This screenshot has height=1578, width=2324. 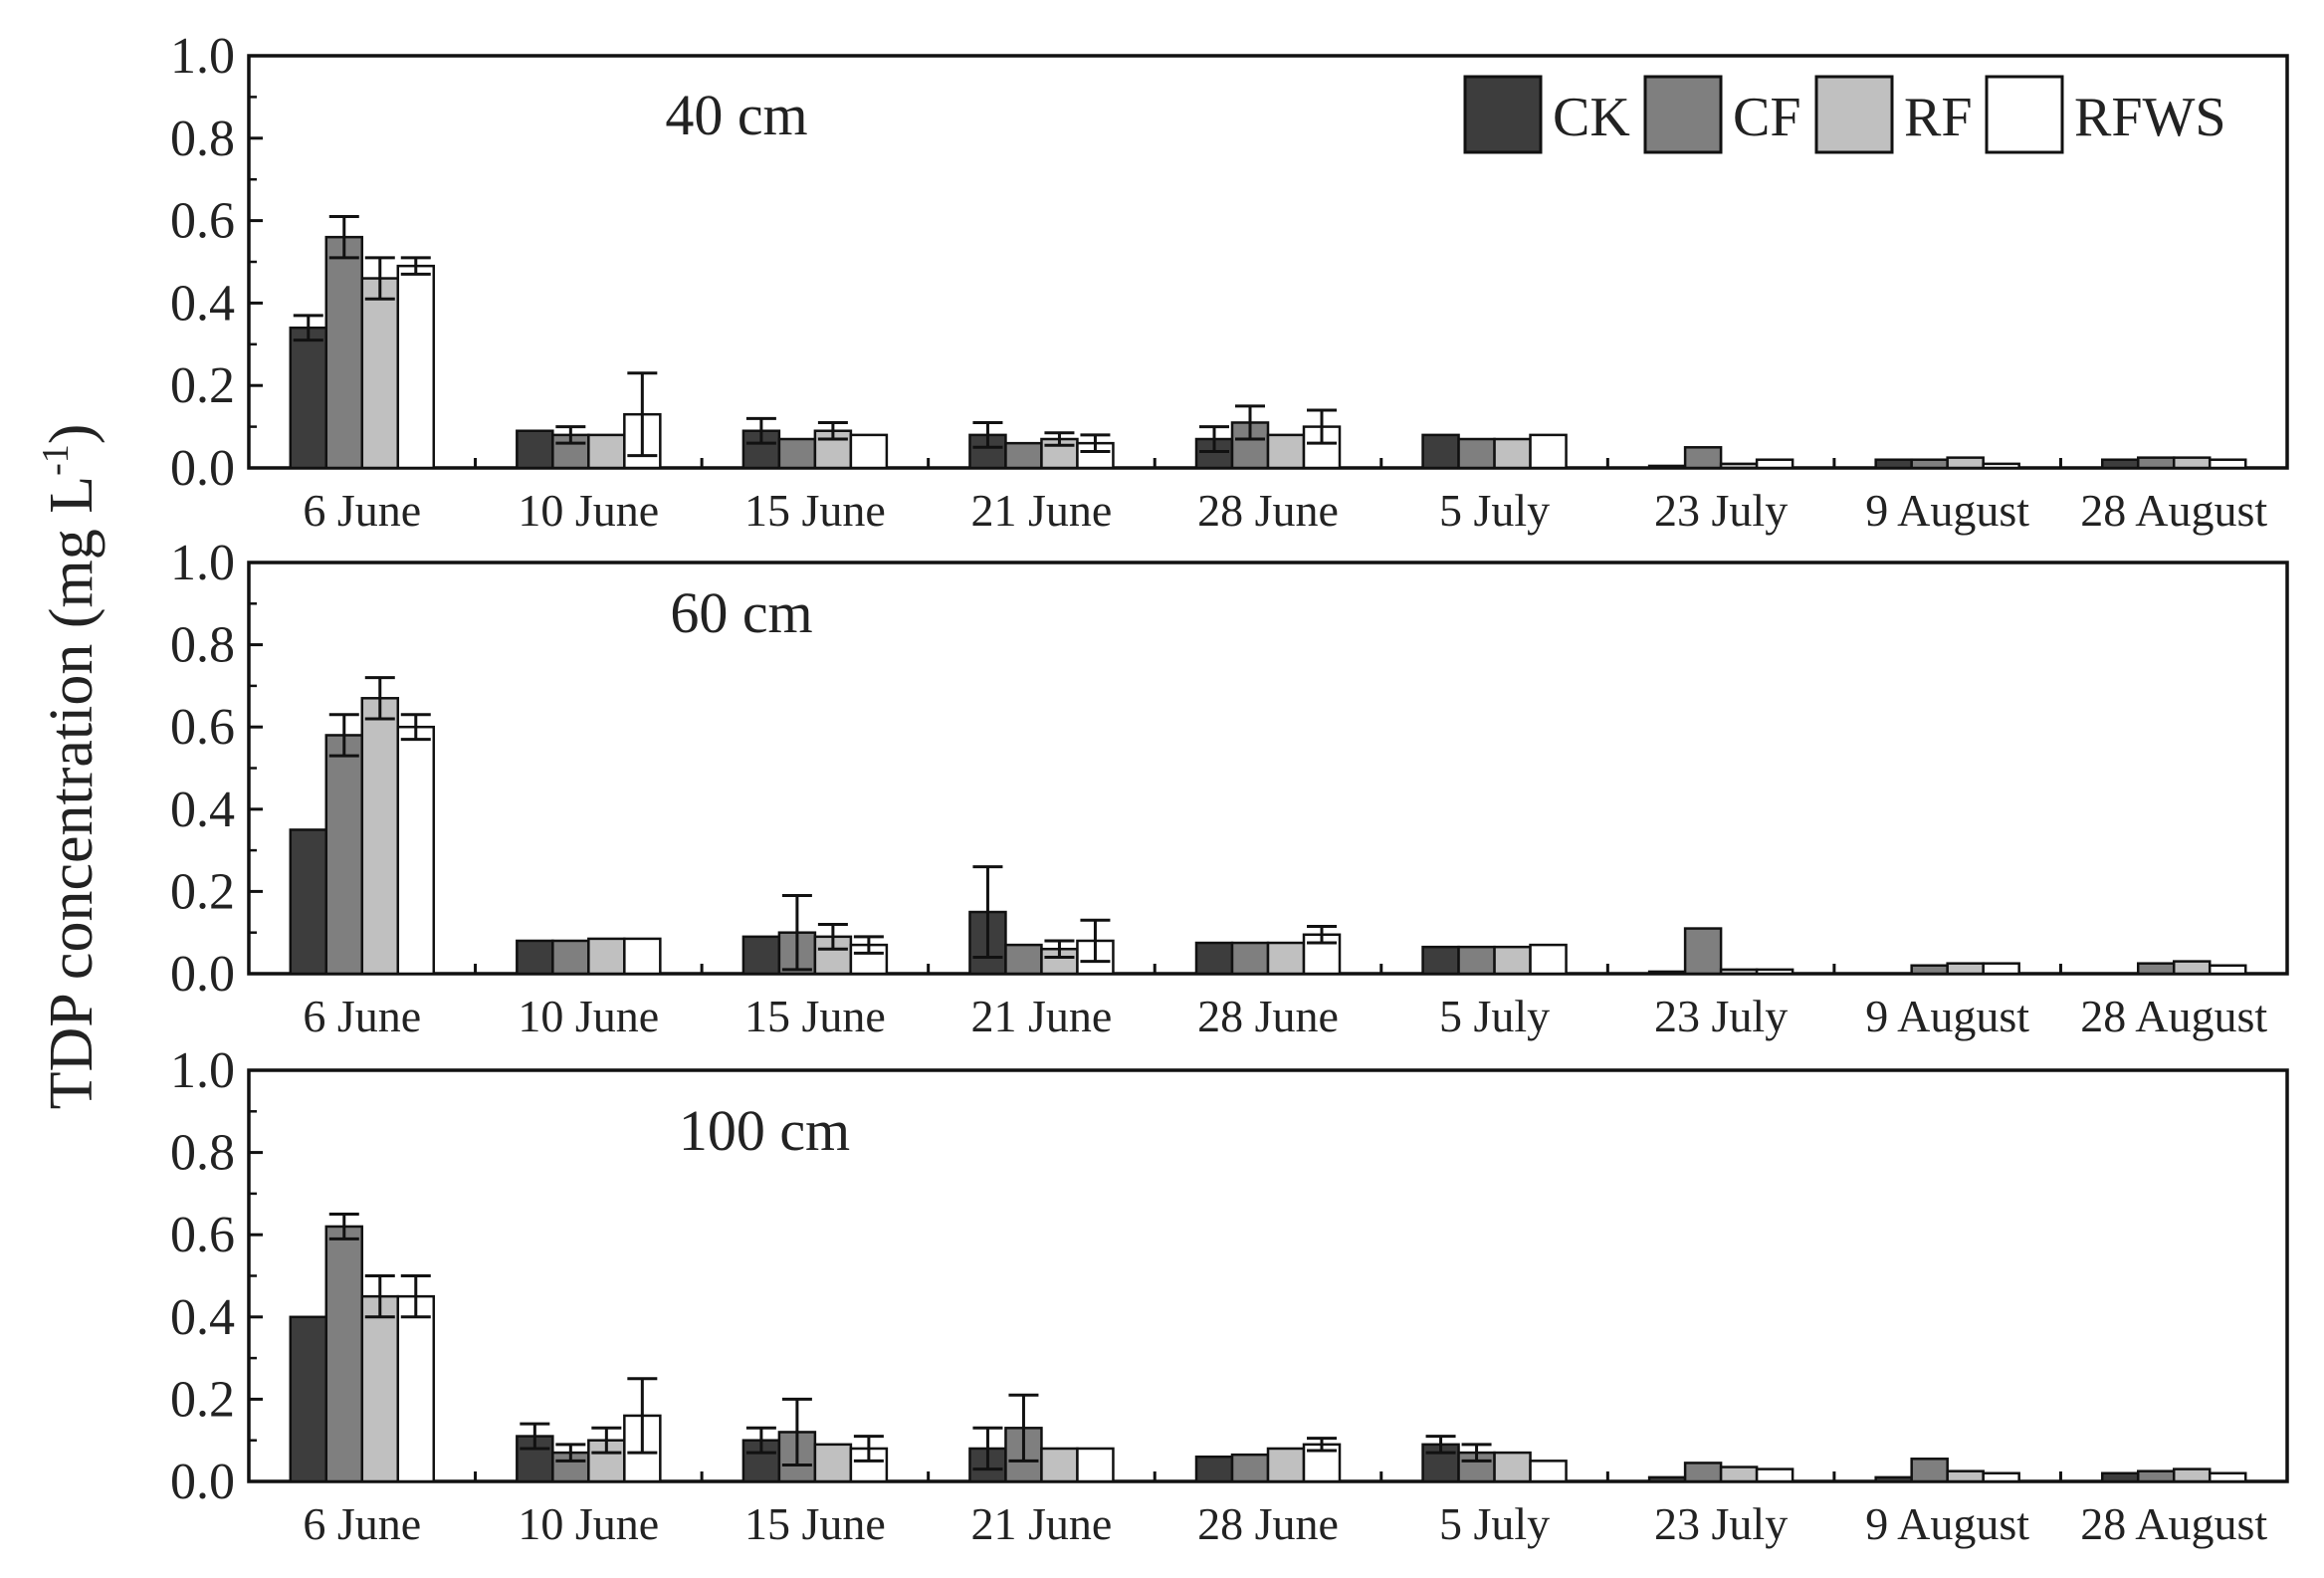 I want to click on y-axis-label: TDP concentration (mg L-1), so click(x=70, y=767).